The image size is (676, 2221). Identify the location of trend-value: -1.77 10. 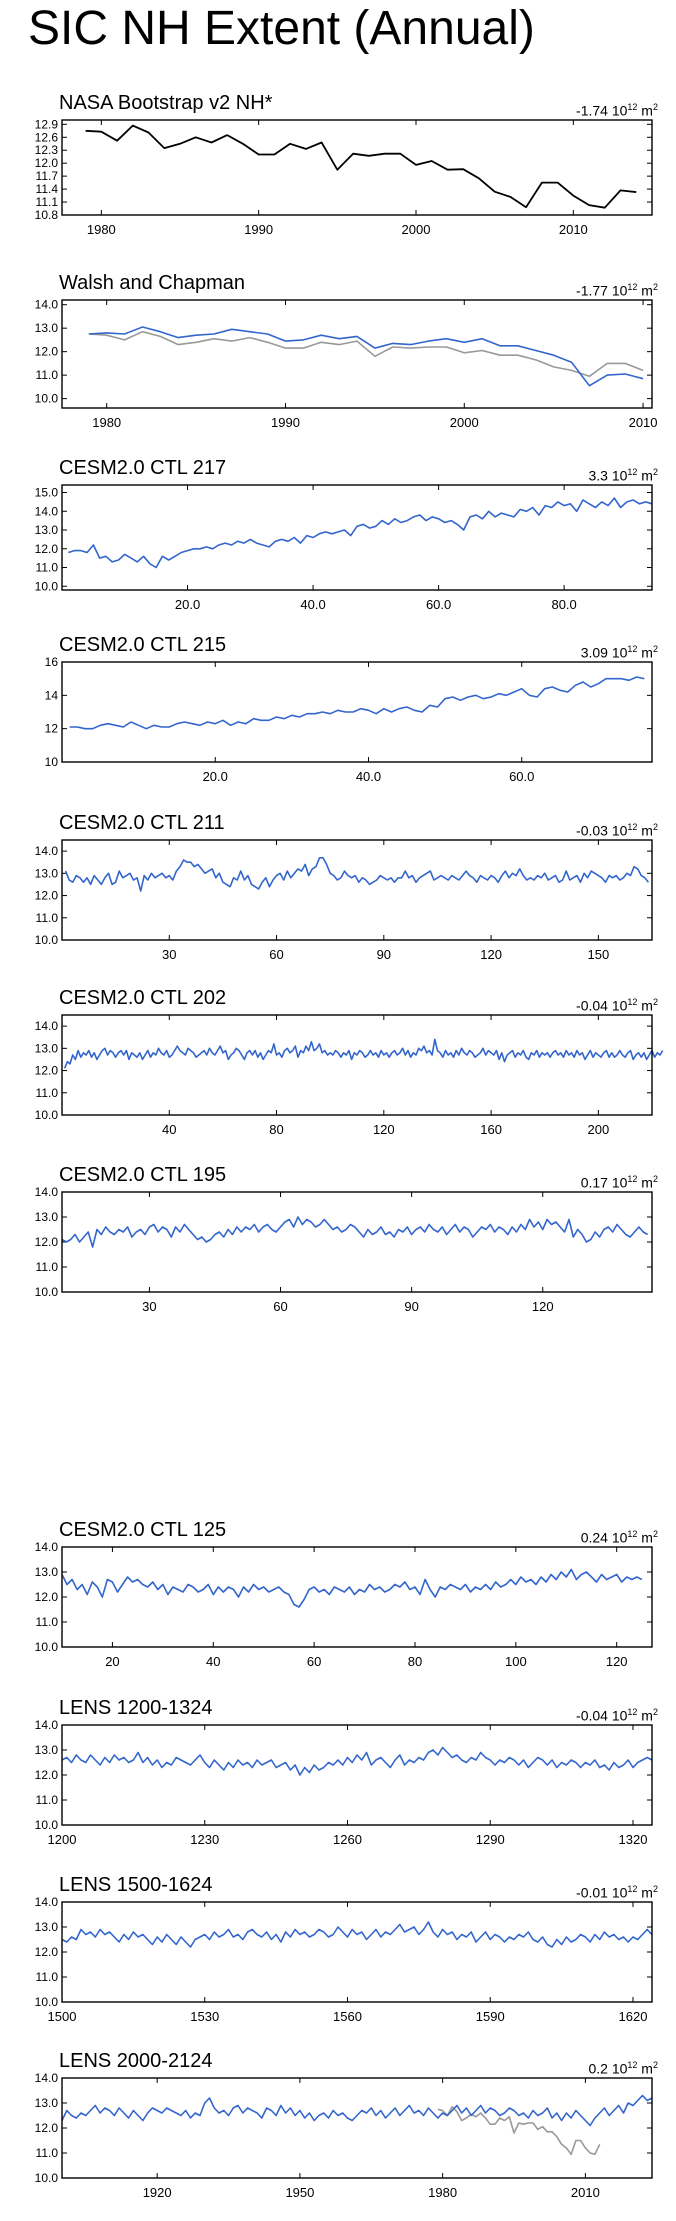
(602, 290).